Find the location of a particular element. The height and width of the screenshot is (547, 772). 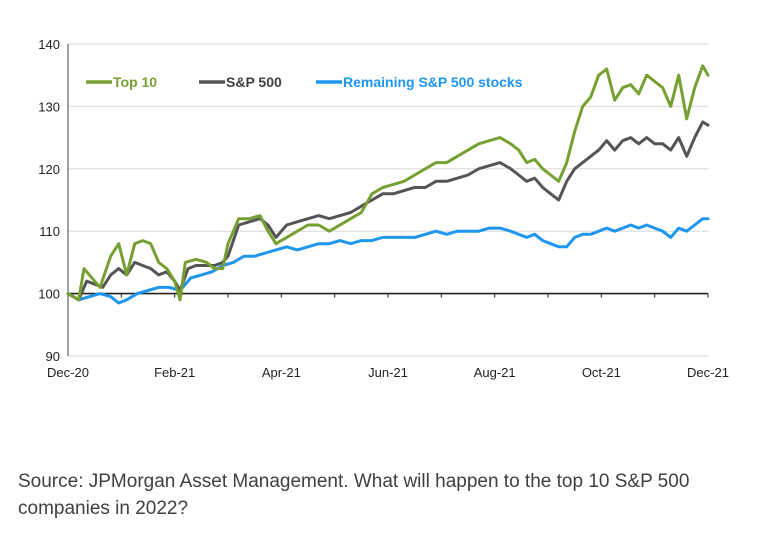

baseline-axis is located at coordinates (388, 295).